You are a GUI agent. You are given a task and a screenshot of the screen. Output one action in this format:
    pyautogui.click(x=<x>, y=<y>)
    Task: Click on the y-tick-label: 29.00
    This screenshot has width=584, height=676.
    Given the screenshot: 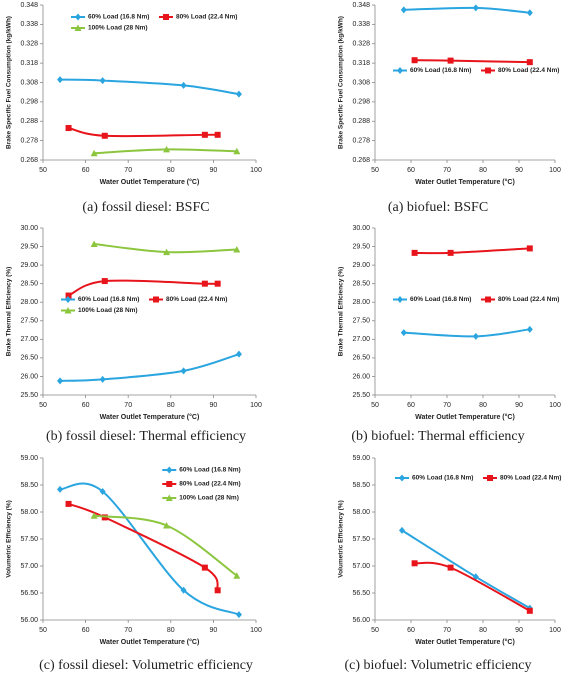 What is the action you would take?
    pyautogui.click(x=361, y=265)
    